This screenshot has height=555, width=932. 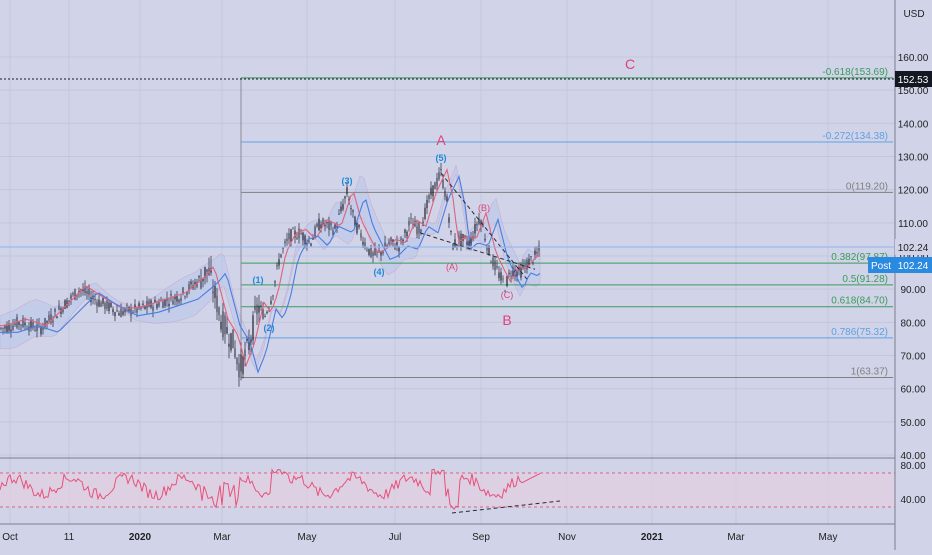 I want to click on post-market-badge, so click(x=881, y=265).